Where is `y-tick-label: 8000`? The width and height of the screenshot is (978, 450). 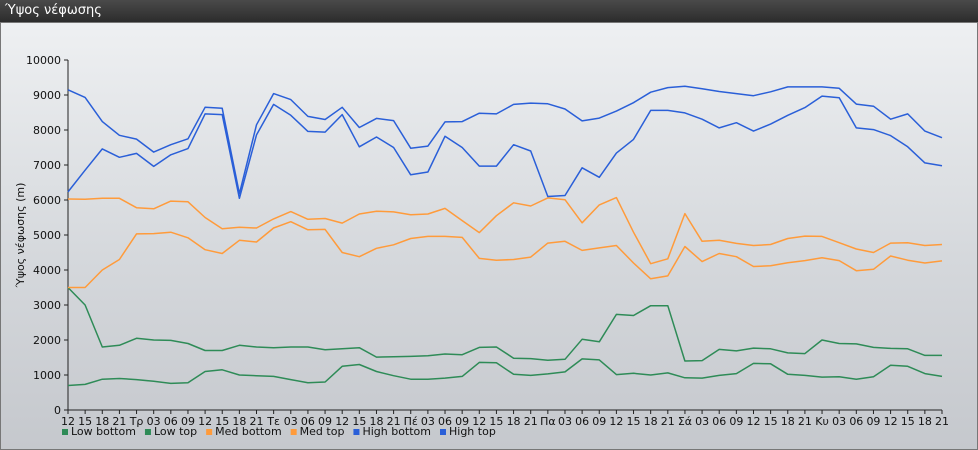
y-tick-label: 8000 is located at coordinates (47, 130).